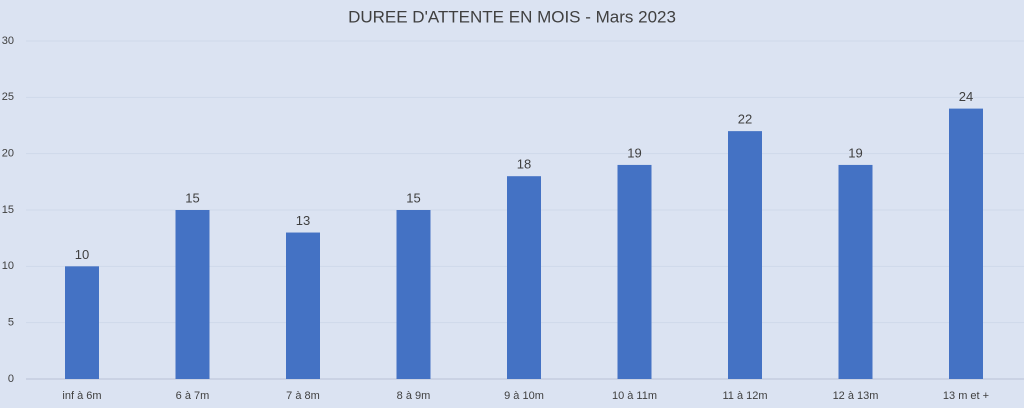 The image size is (1024, 408). I want to click on x-tick-label: 7 à 8m, so click(303, 396).